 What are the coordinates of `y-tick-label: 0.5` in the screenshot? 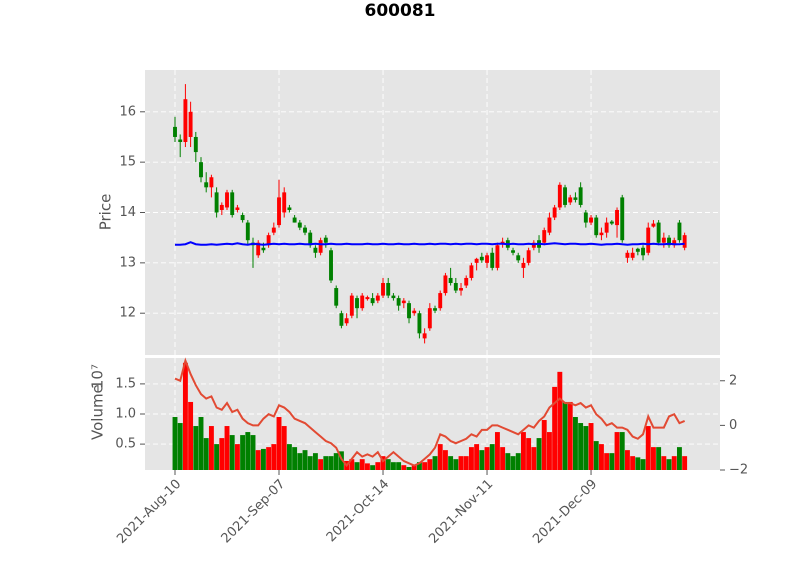 It's located at (125, 444).